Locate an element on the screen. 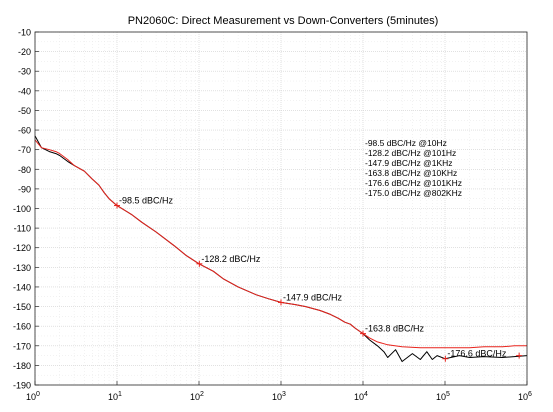  y-tick-label: -90 is located at coordinates (24, 189).